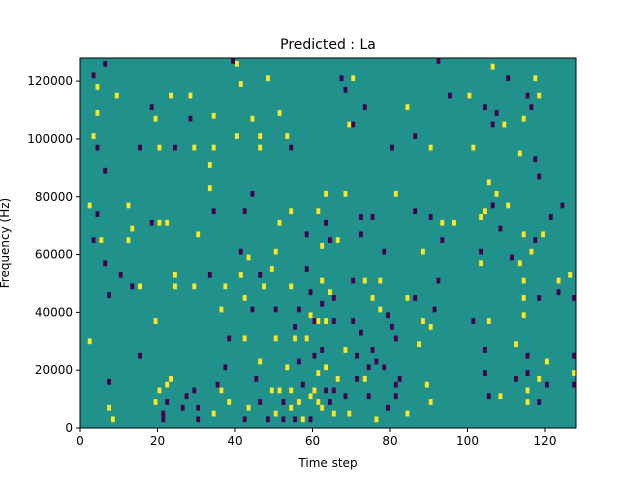 This screenshot has height=480, width=640. What do you see at coordinates (80, 441) in the screenshot?
I see `x-tick-label: 0` at bounding box center [80, 441].